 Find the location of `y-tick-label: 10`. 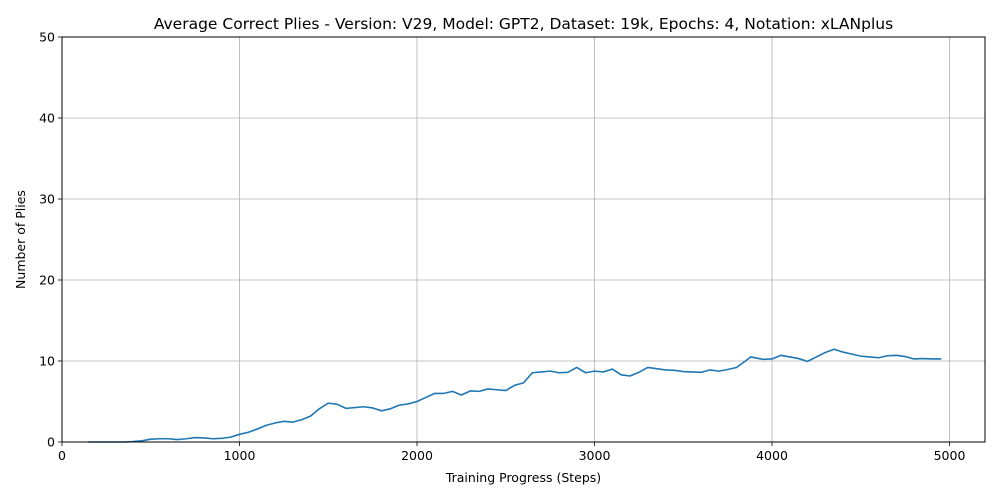

y-tick-label: 10 is located at coordinates (47, 361).